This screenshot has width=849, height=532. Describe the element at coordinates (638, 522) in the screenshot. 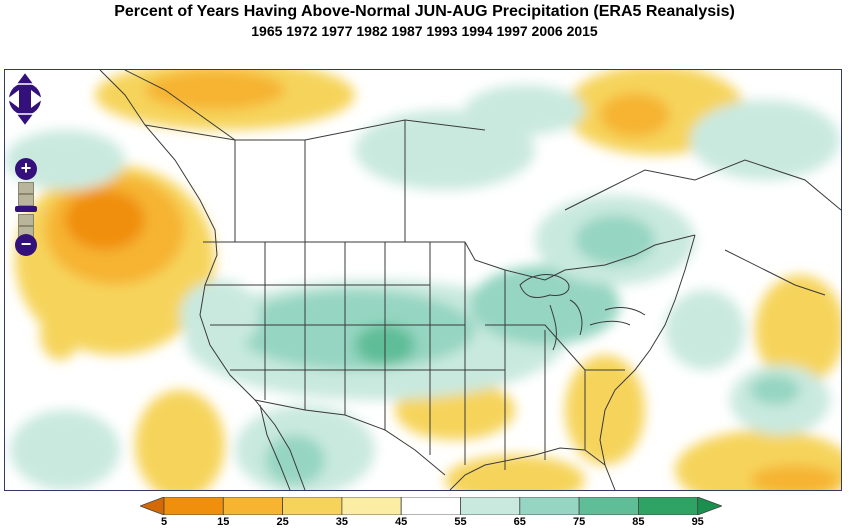

I see `legend-tick-label: 85` at that location.